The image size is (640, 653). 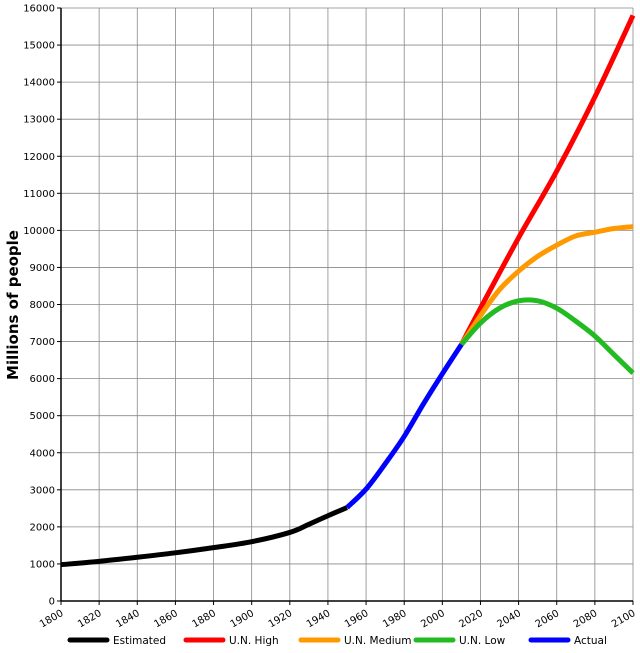 What do you see at coordinates (243, 619) in the screenshot?
I see `x-tick-label: 1900` at bounding box center [243, 619].